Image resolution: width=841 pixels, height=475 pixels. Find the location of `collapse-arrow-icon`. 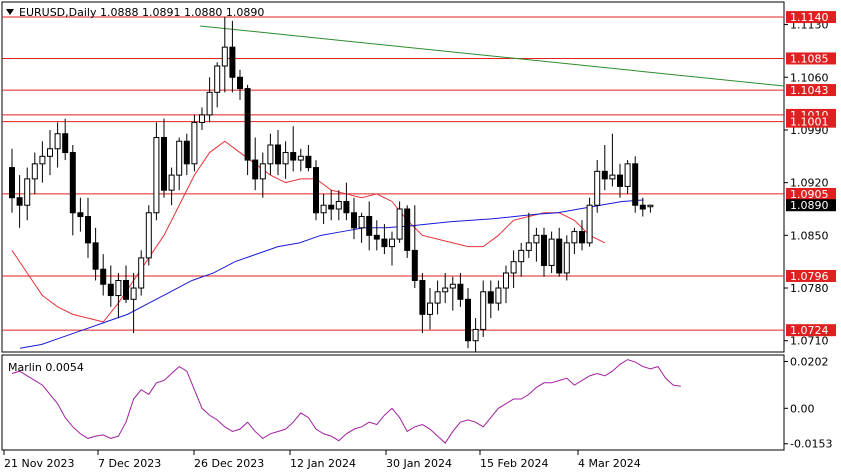

collapse-arrow-icon is located at coordinates (10, 12).